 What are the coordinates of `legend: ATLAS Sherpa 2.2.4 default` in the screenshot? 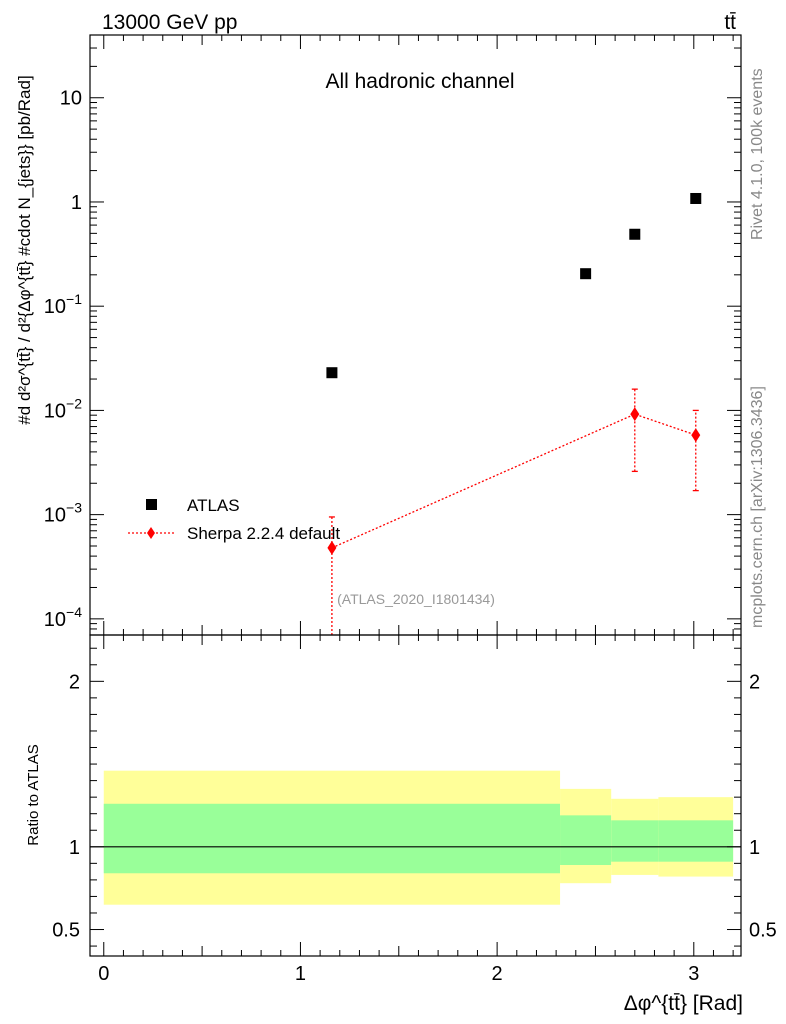 It's located at (234, 519).